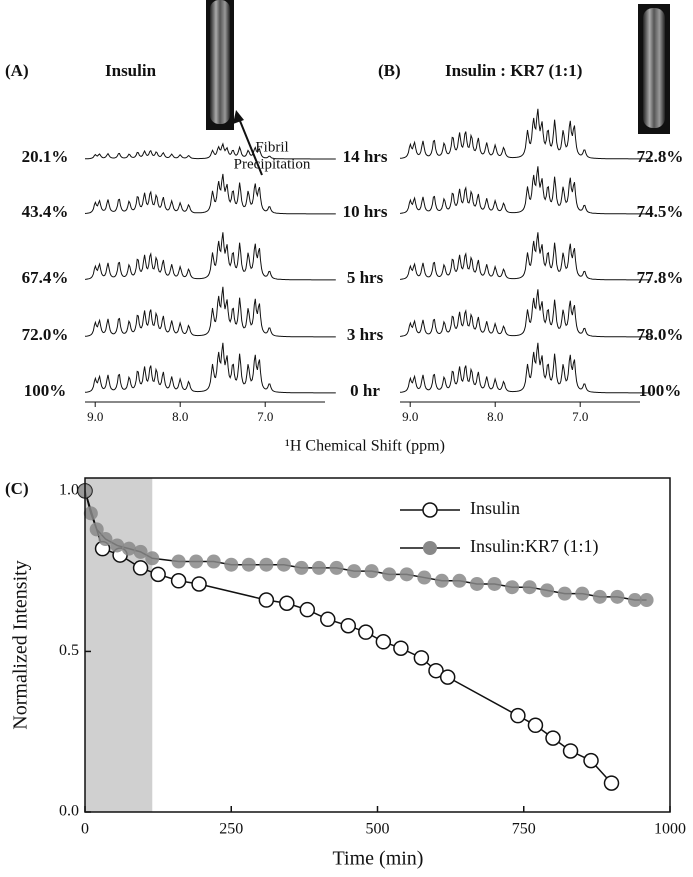  Describe the element at coordinates (21, 644) in the screenshot. I see `y-axis-label: Normalized Intensity` at that location.